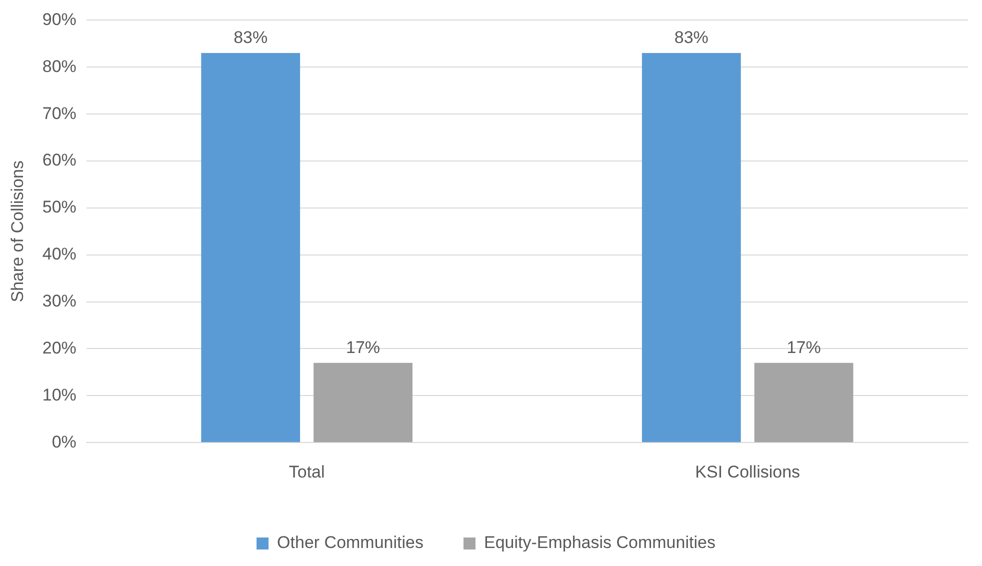 The height and width of the screenshot is (566, 982). Describe the element at coordinates (59, 113) in the screenshot. I see `y-tick-label: 70%` at that location.